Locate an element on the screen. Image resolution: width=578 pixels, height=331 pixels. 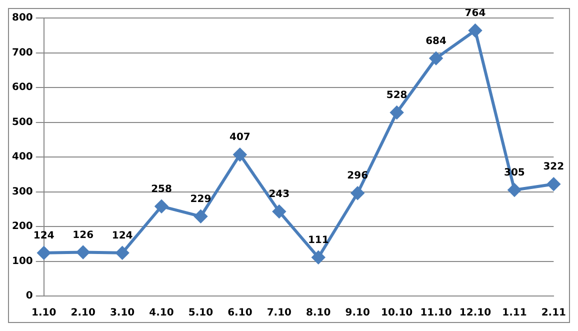
y-tick-label: 700 is located at coordinates (22, 52).